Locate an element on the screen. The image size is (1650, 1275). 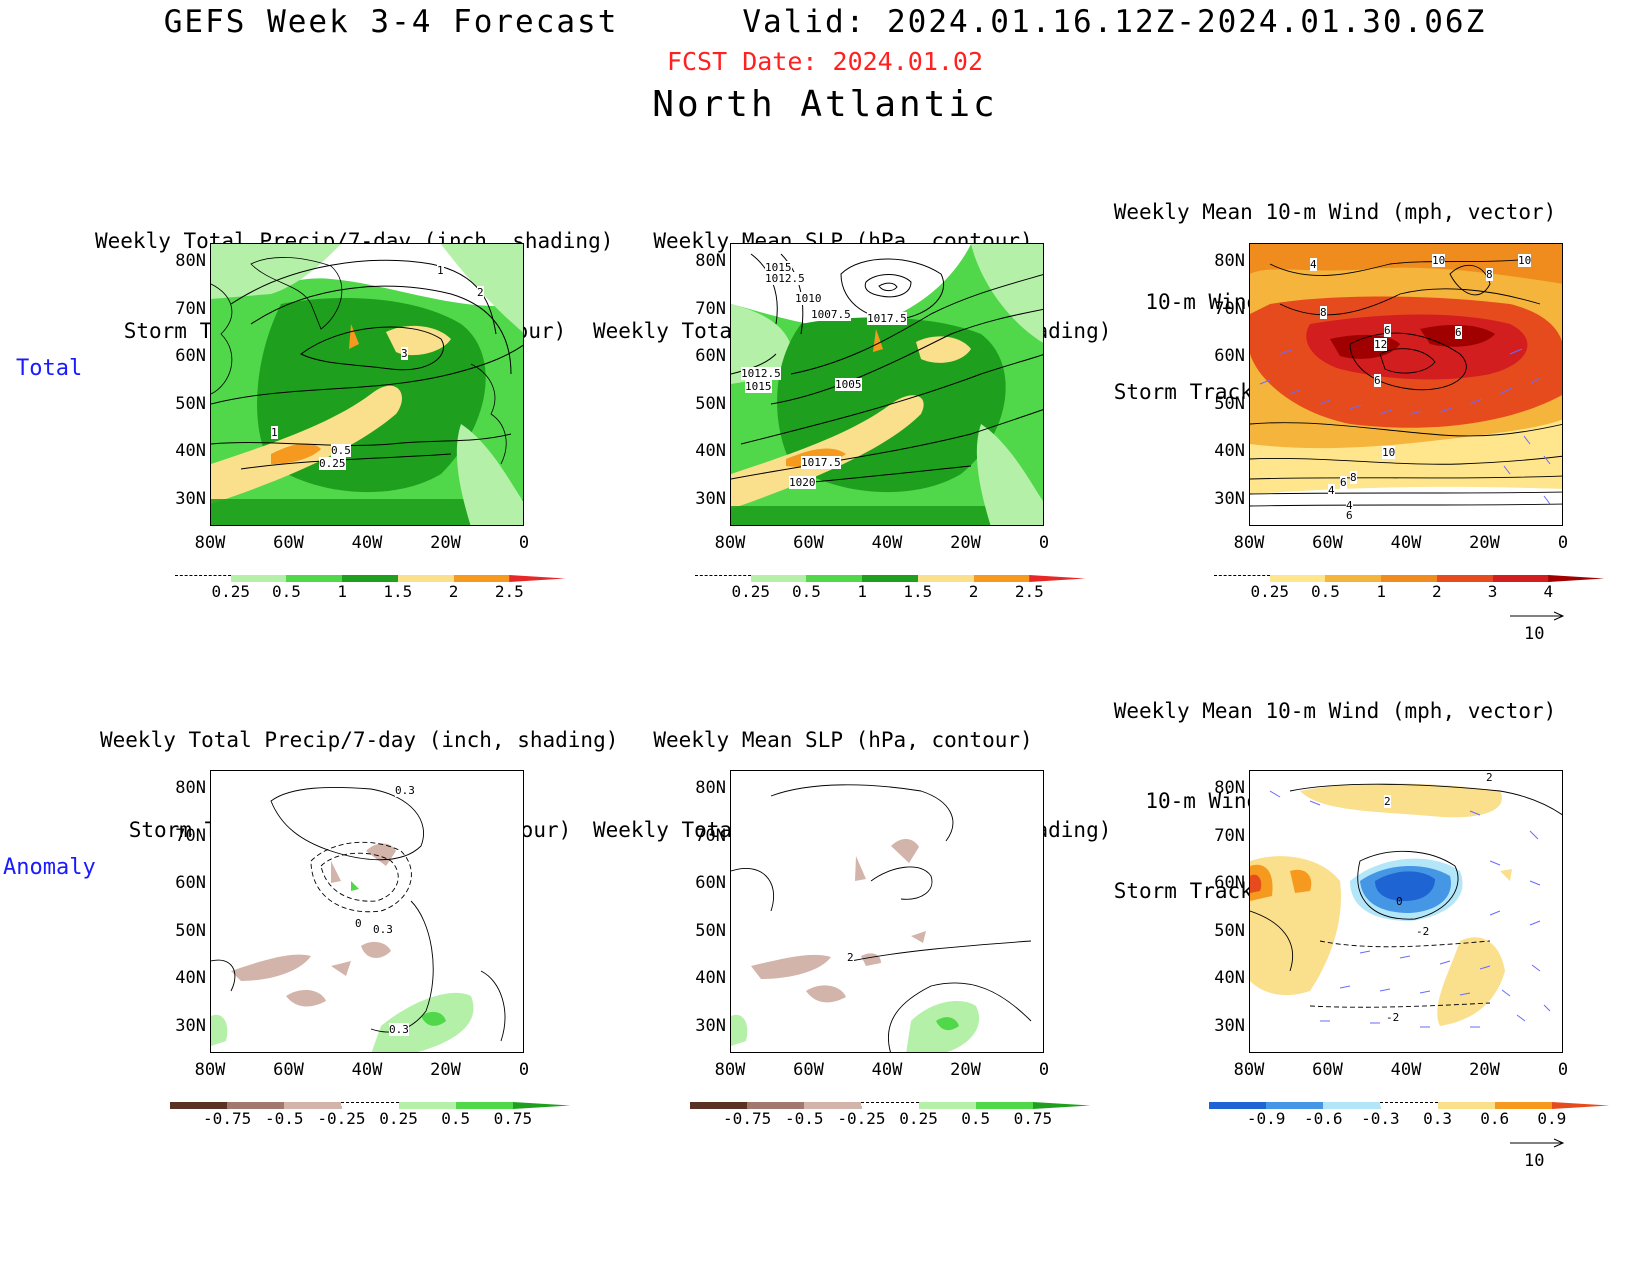
colorbar-storm-total is located at coordinates (1409, 578).